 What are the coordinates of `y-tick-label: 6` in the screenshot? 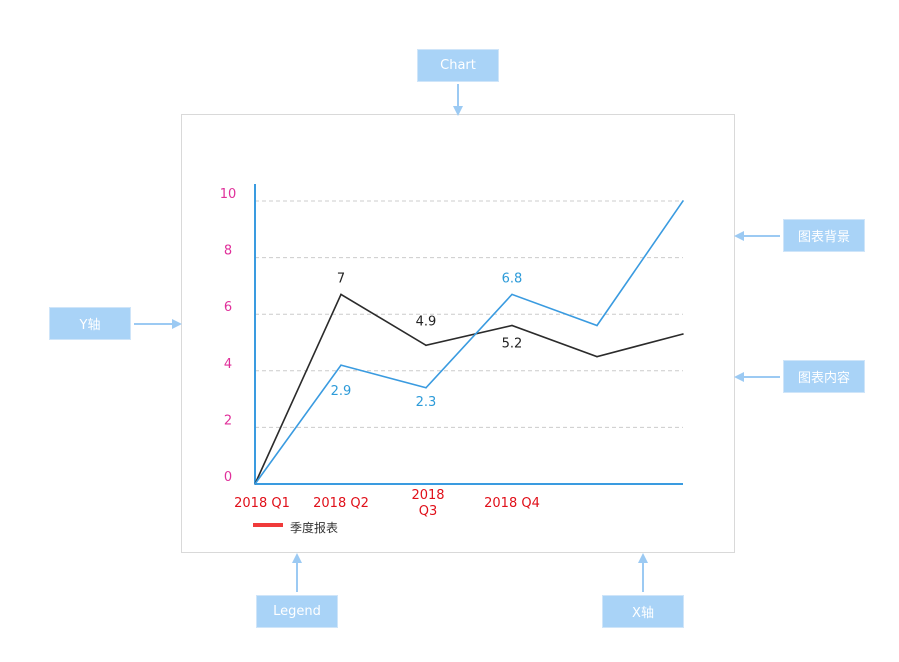 It's located at (228, 307).